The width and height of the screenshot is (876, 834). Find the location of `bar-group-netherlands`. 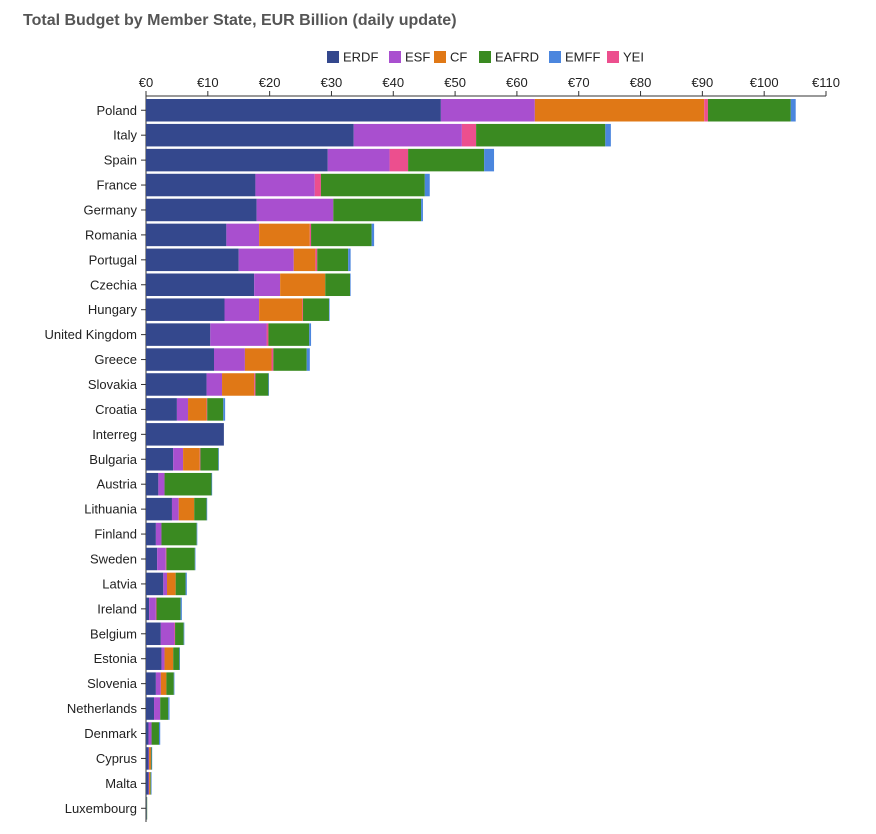

bar-group-netherlands is located at coordinates (158, 708).